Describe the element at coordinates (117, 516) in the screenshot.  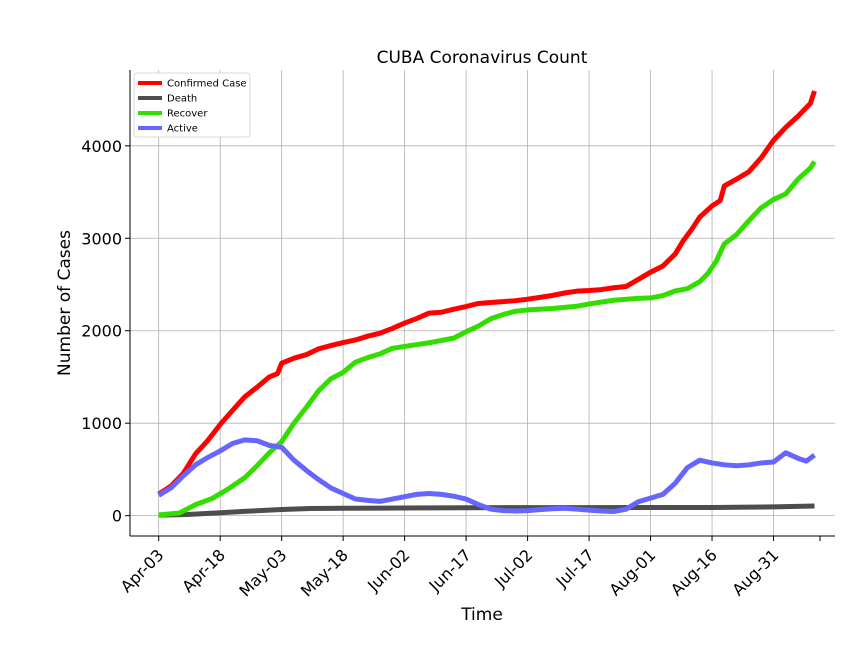
I see `y-tick-label: 0` at that location.